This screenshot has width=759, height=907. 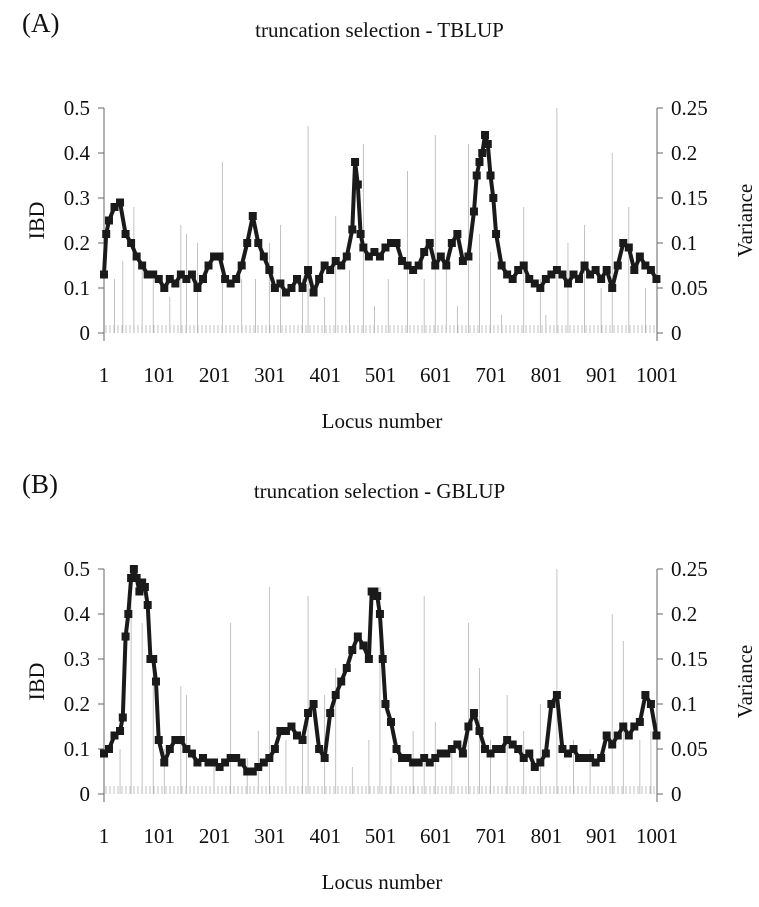 I want to click on y-tick-label: 0.5, so click(x=77, y=108).